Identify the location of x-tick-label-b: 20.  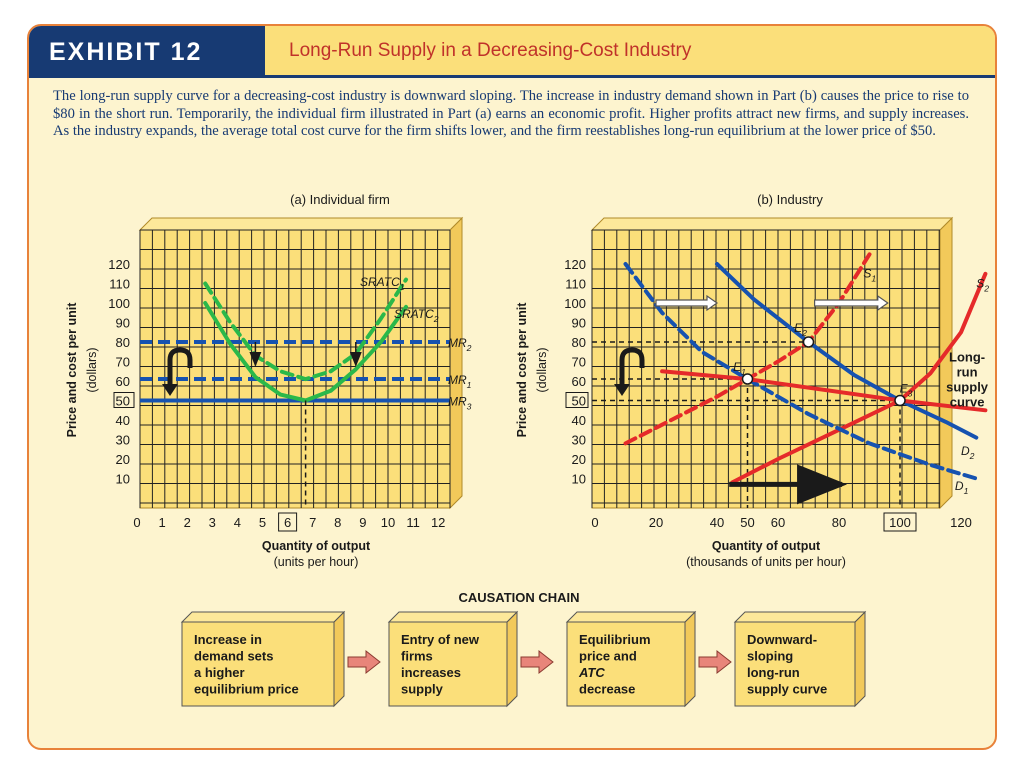
(656, 522).